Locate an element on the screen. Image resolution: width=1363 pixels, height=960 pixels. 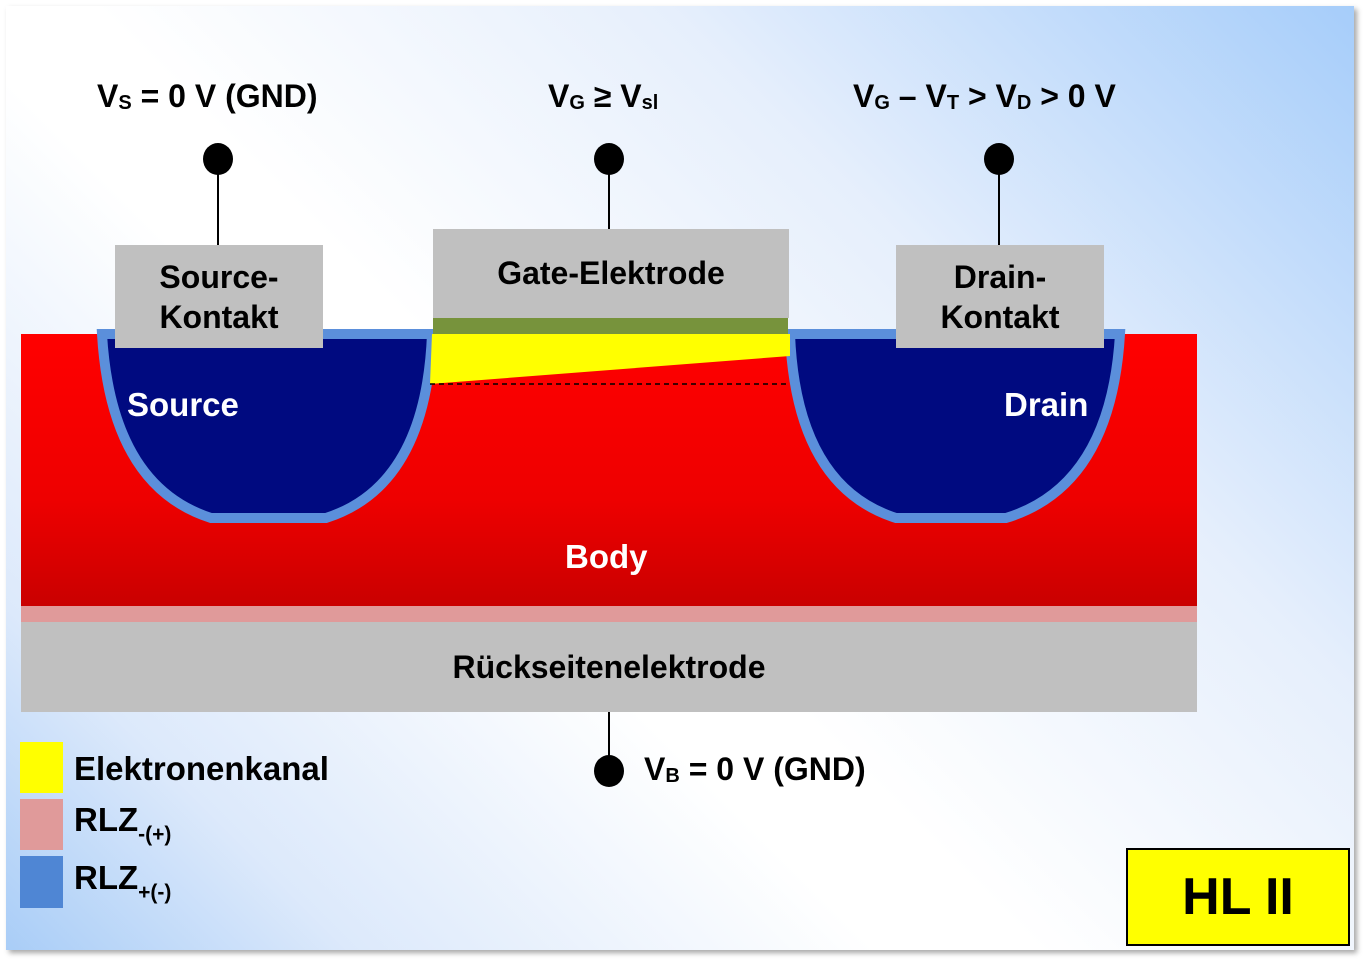
drain-region-label: Drain is located at coordinates (1046, 404).